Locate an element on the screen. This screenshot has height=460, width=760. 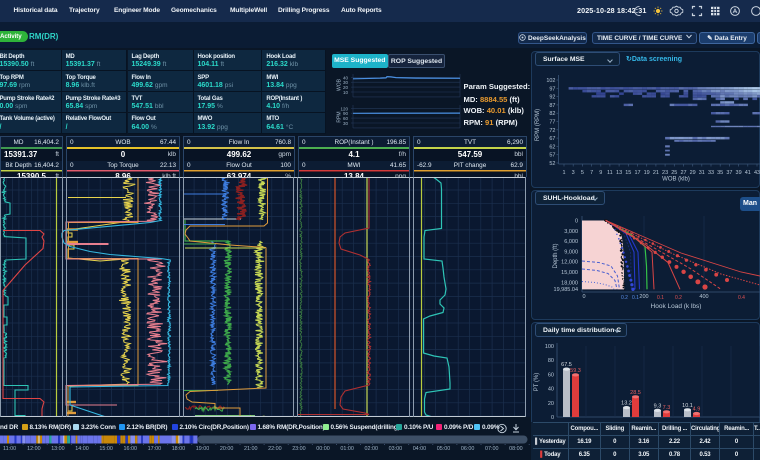
svg-text: 15,000 is located at coordinates (569, 273).